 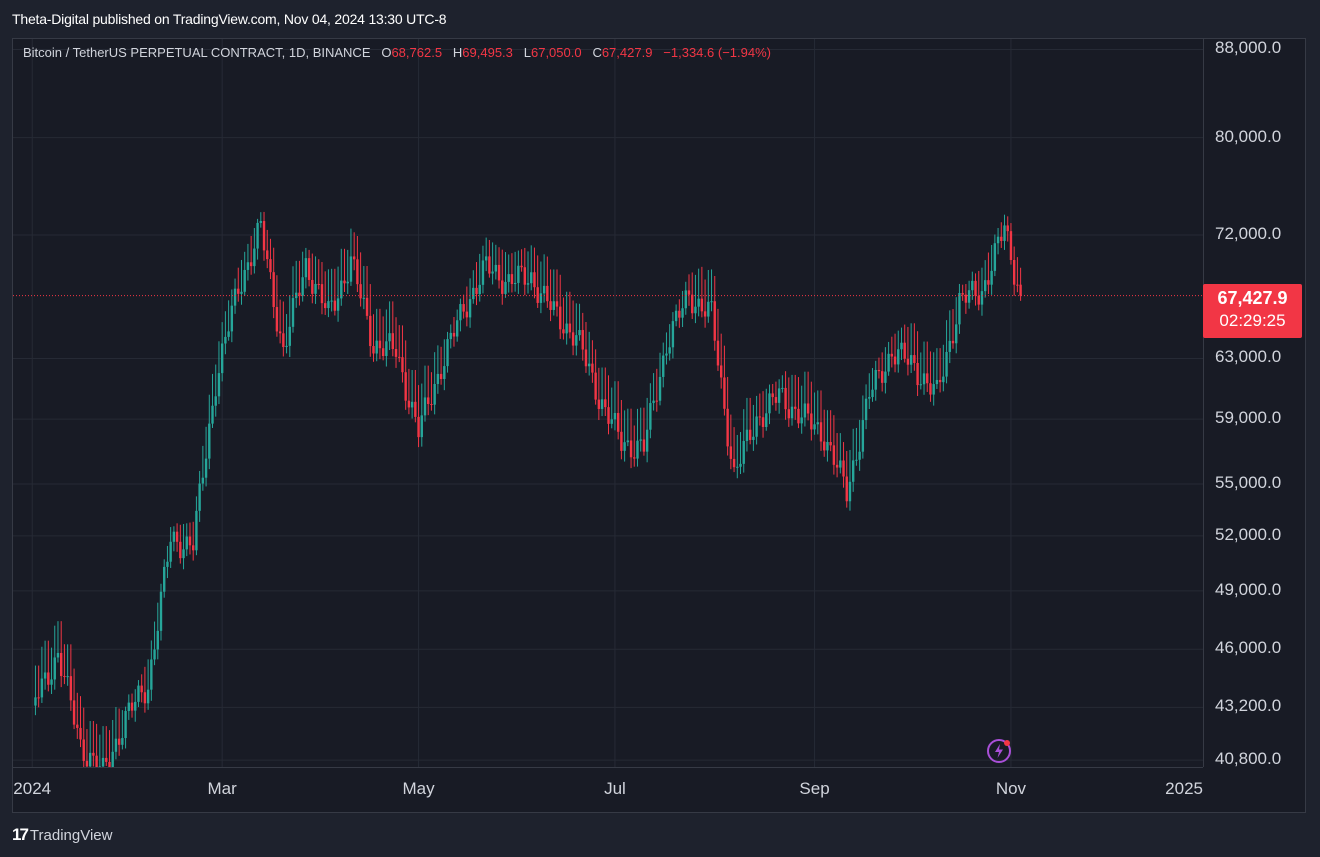 I want to click on price-tick-label: 80,000.0, so click(x=1248, y=136).